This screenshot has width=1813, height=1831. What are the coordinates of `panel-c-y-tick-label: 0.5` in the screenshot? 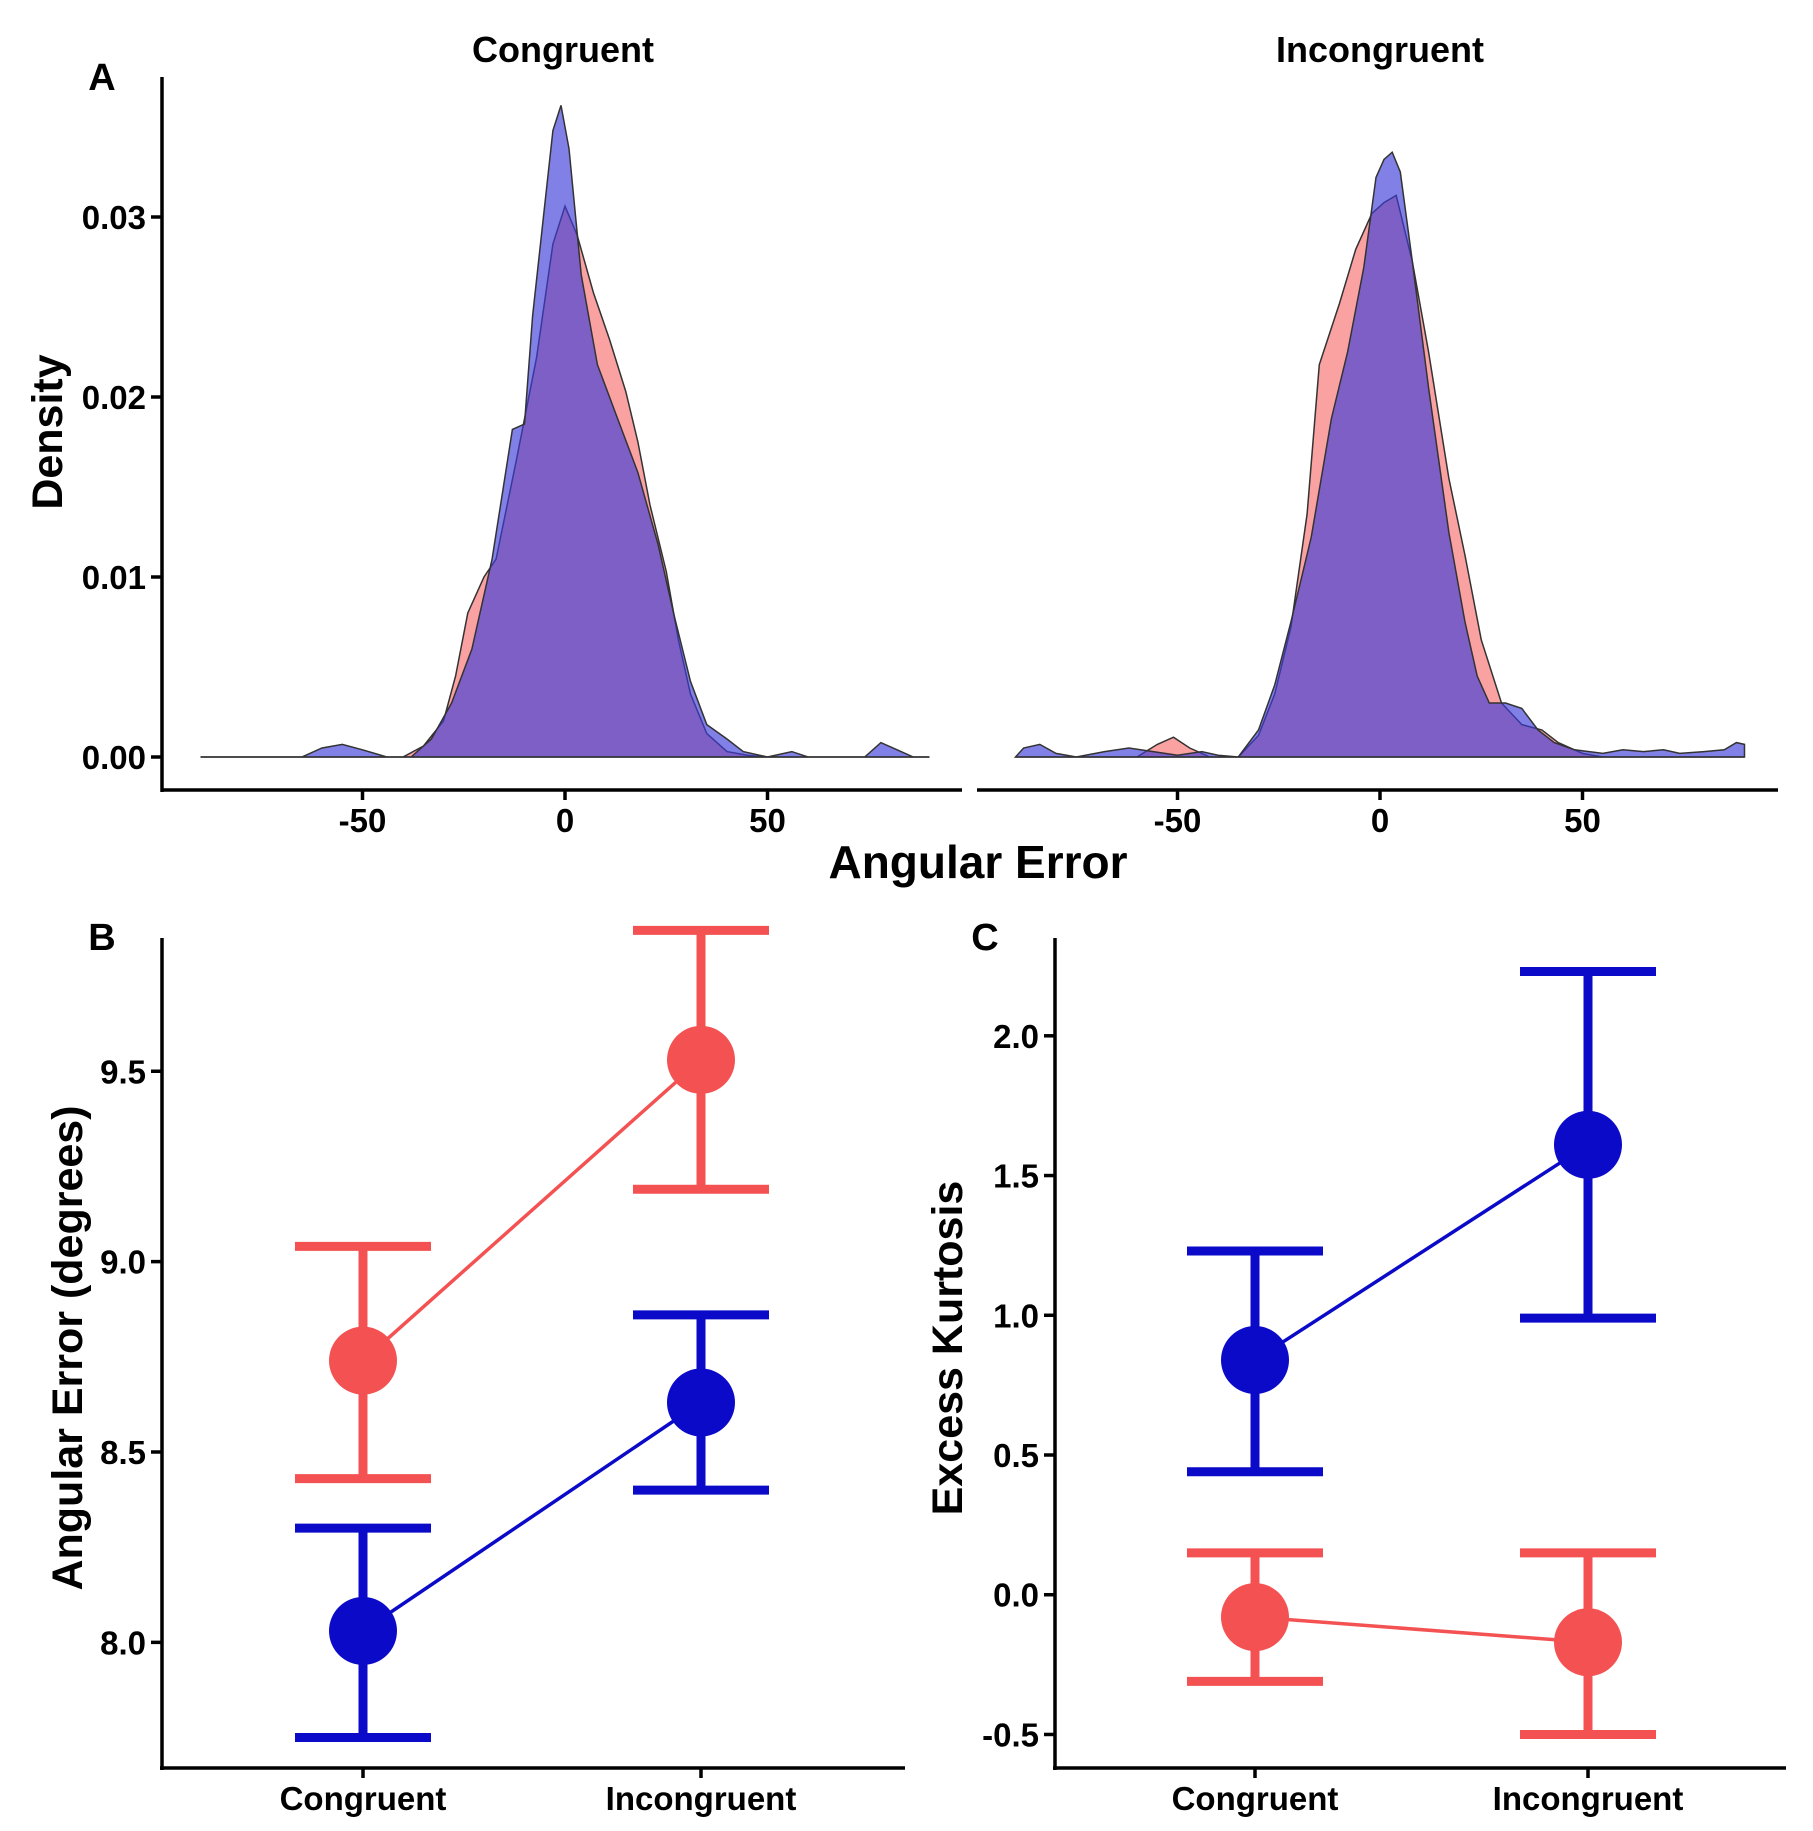 It's located at (1016, 1455).